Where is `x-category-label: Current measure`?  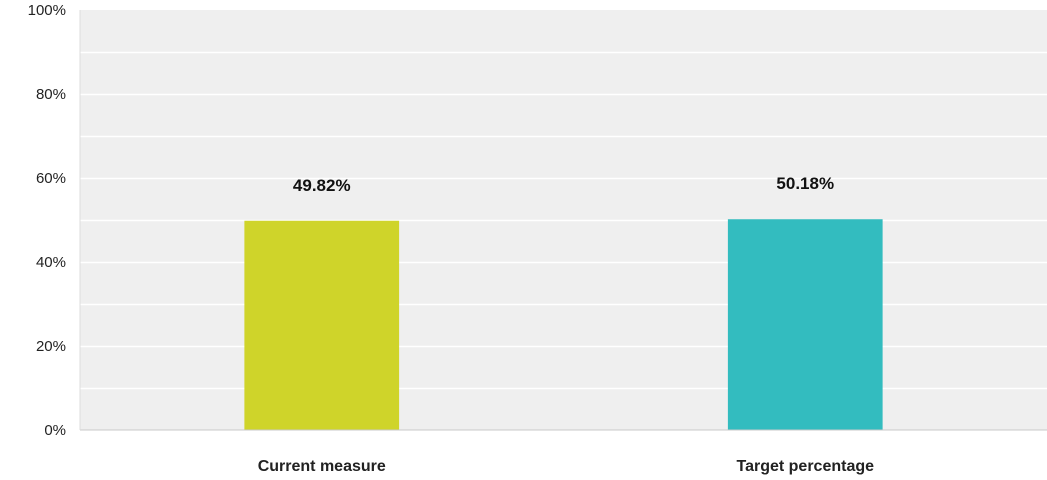
x-category-label: Current measure is located at coordinates (322, 466).